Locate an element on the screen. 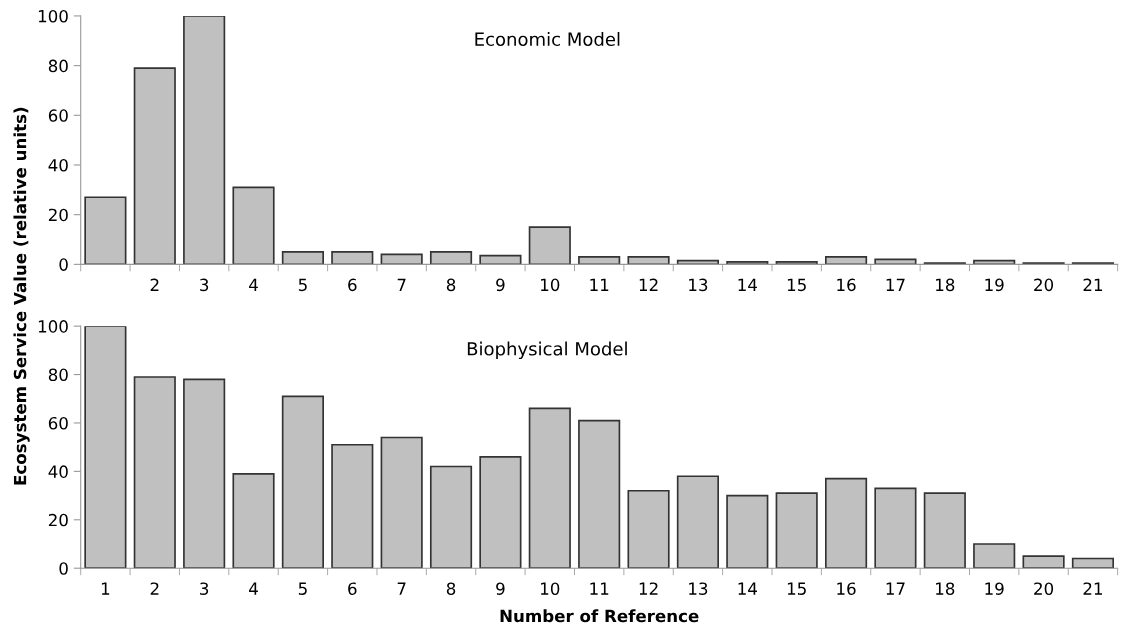  text: Economic Model is located at coordinates (547, 39).